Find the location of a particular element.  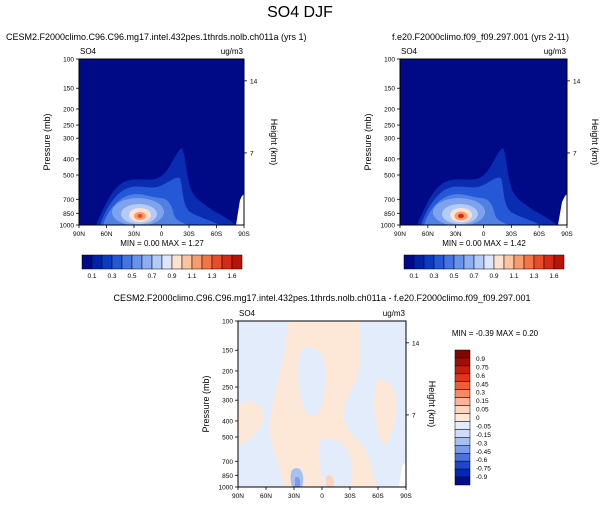

panel-1-ylabel: Pressure (mb) is located at coordinates (47, 141).